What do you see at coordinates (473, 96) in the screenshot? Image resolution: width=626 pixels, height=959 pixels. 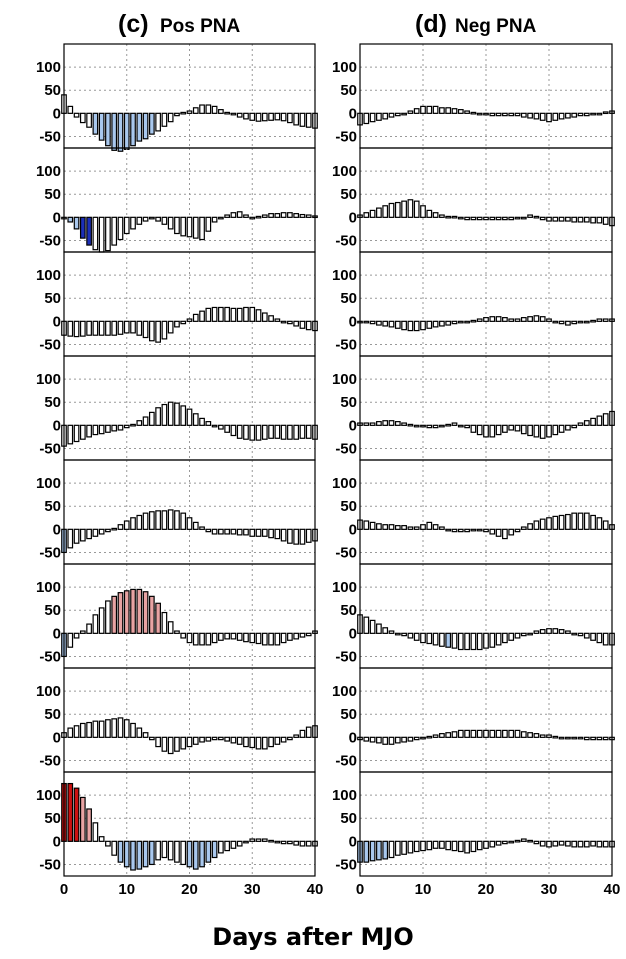 I see `panel-1-0: 100 50 0 -50` at bounding box center [473, 96].